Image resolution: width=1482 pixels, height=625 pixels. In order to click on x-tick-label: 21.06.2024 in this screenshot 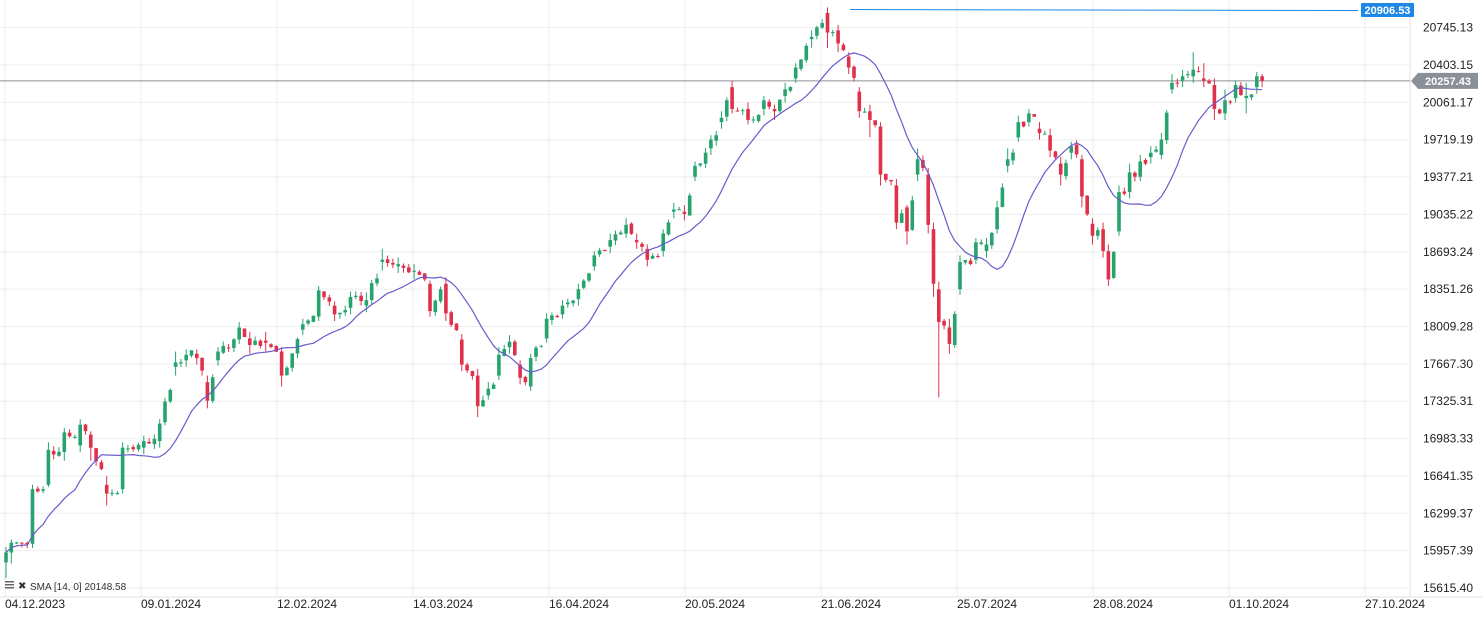, I will do `click(851, 604)`.